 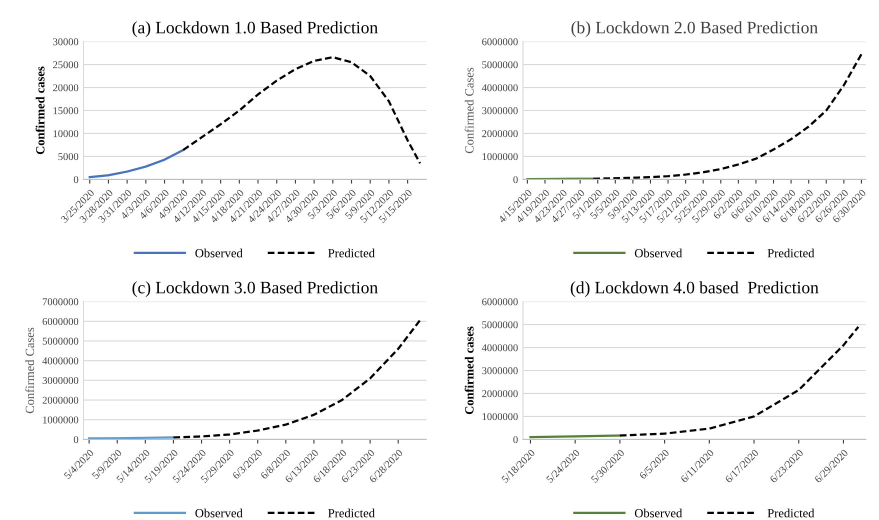 I want to click on y-tick-label: 30000, so click(x=65, y=42).